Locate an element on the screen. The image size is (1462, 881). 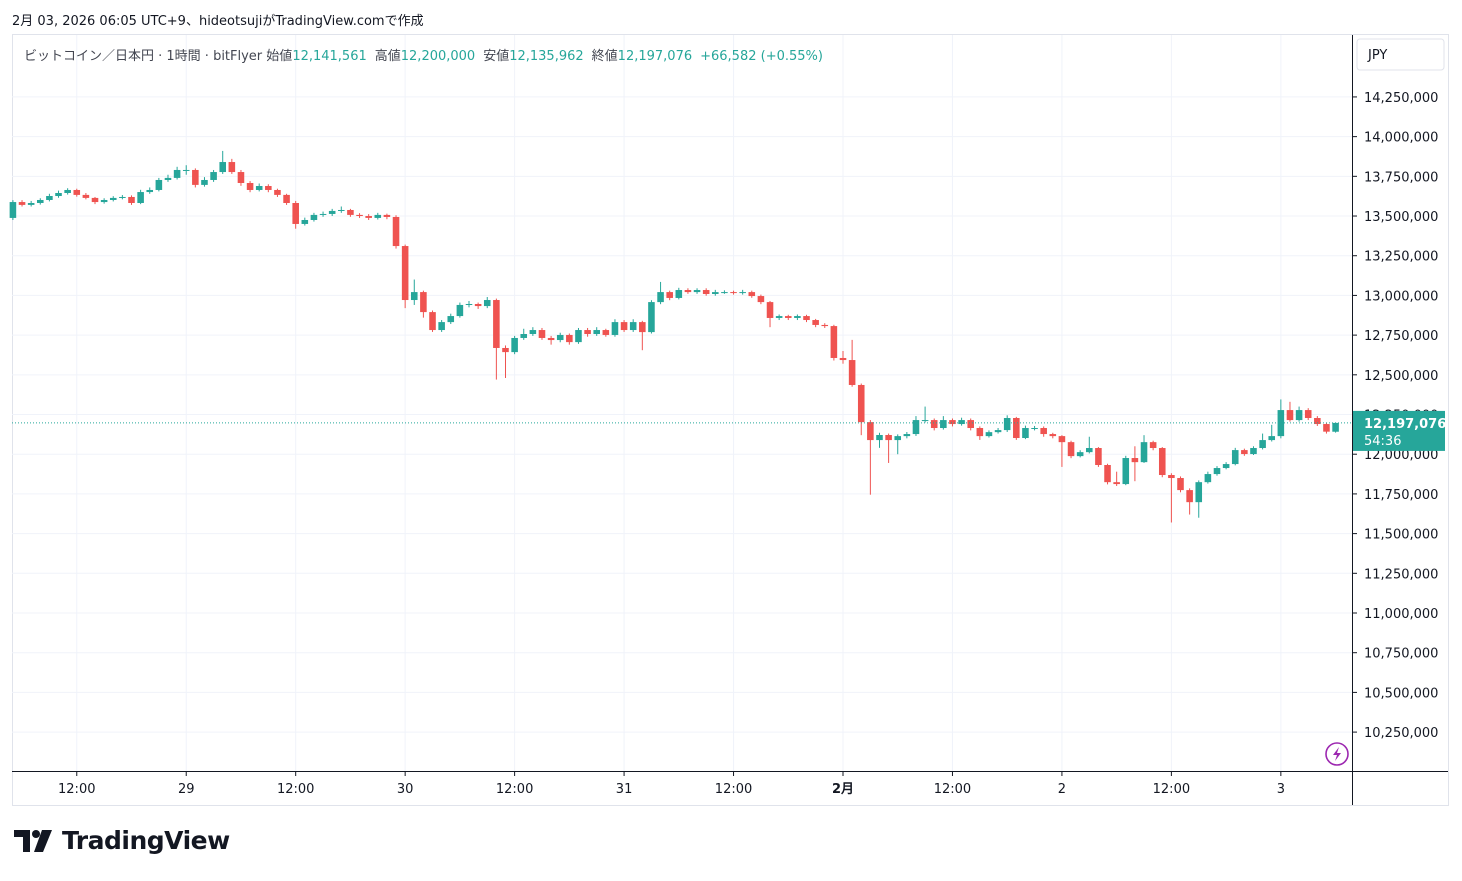
y-tick-label: 13,500,000 is located at coordinates (1401, 217).